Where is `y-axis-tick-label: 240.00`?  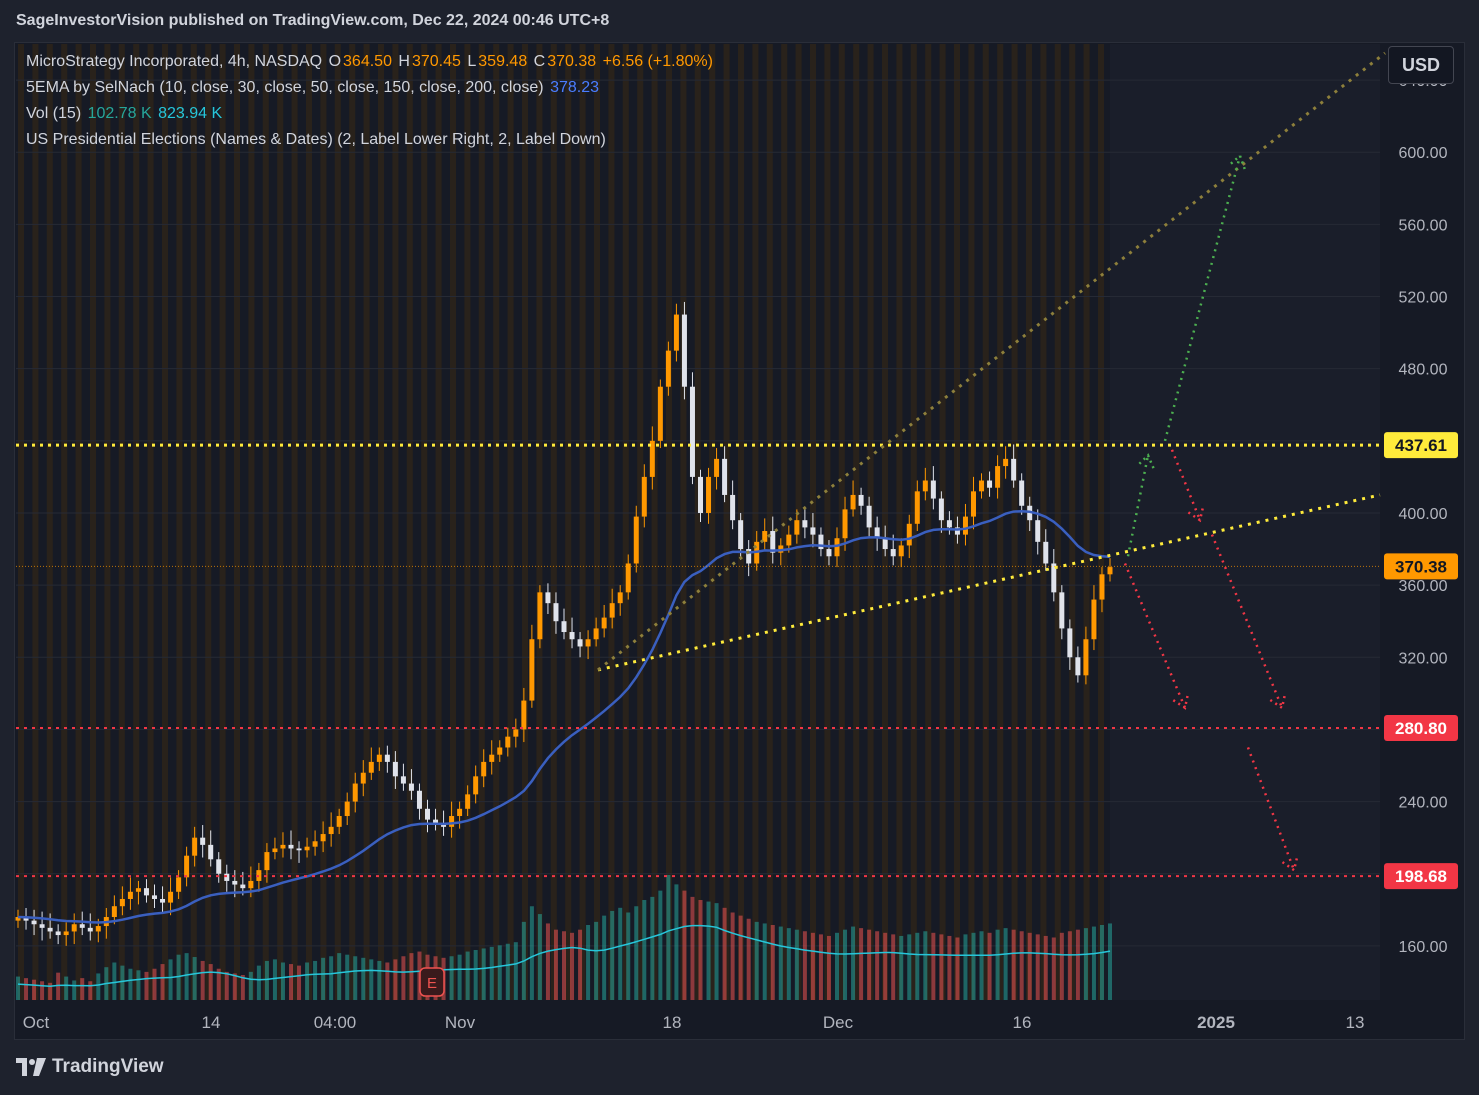 y-axis-tick-label: 240.00 is located at coordinates (1423, 803).